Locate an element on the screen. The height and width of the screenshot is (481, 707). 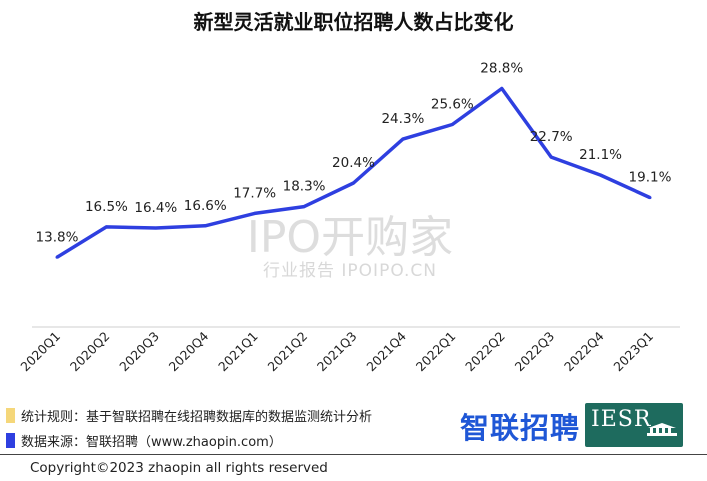
x-tick-label: 2020Q2 is located at coordinates (90, 352).